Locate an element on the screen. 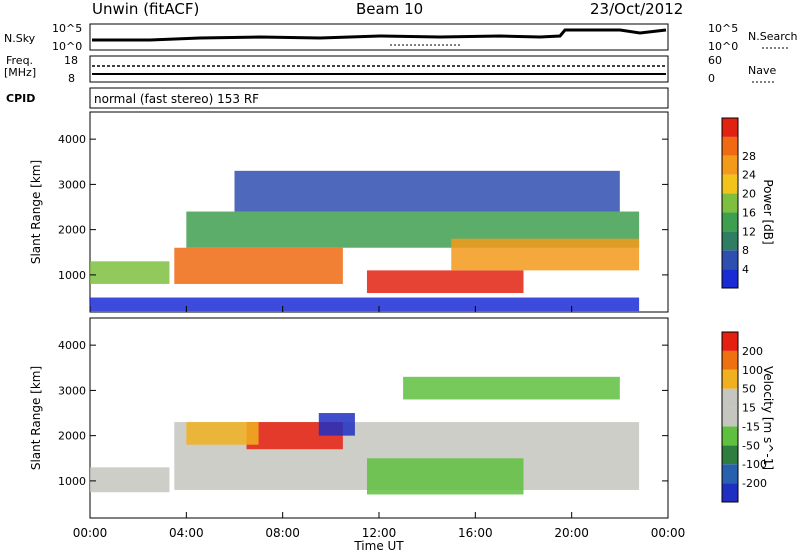 Image resolution: width=800 pixels, height=554 pixels. station-title: Unwin (fitACF) is located at coordinates (146, 9).